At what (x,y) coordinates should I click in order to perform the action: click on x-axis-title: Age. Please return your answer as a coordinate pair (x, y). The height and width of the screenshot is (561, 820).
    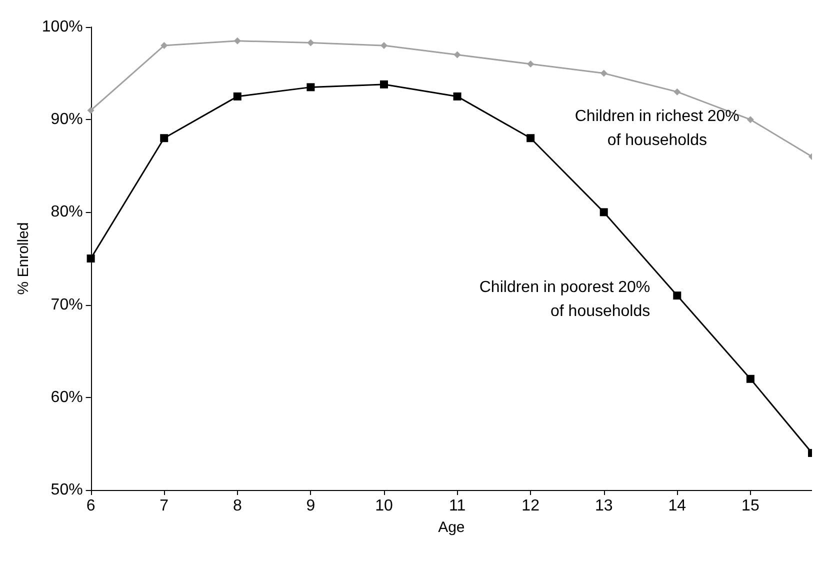
    Looking at the image, I should click on (451, 527).